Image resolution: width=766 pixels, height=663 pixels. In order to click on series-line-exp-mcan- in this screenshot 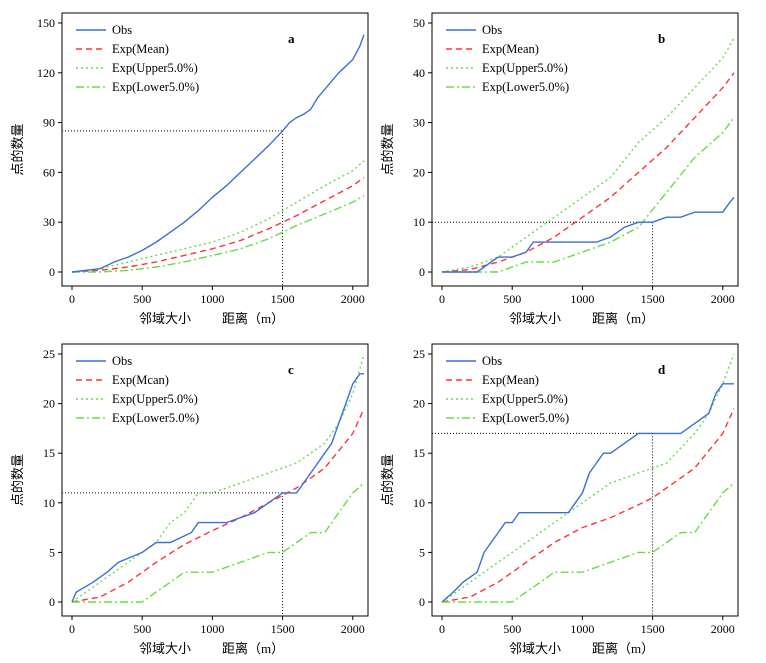, I will do `click(218, 505)`.